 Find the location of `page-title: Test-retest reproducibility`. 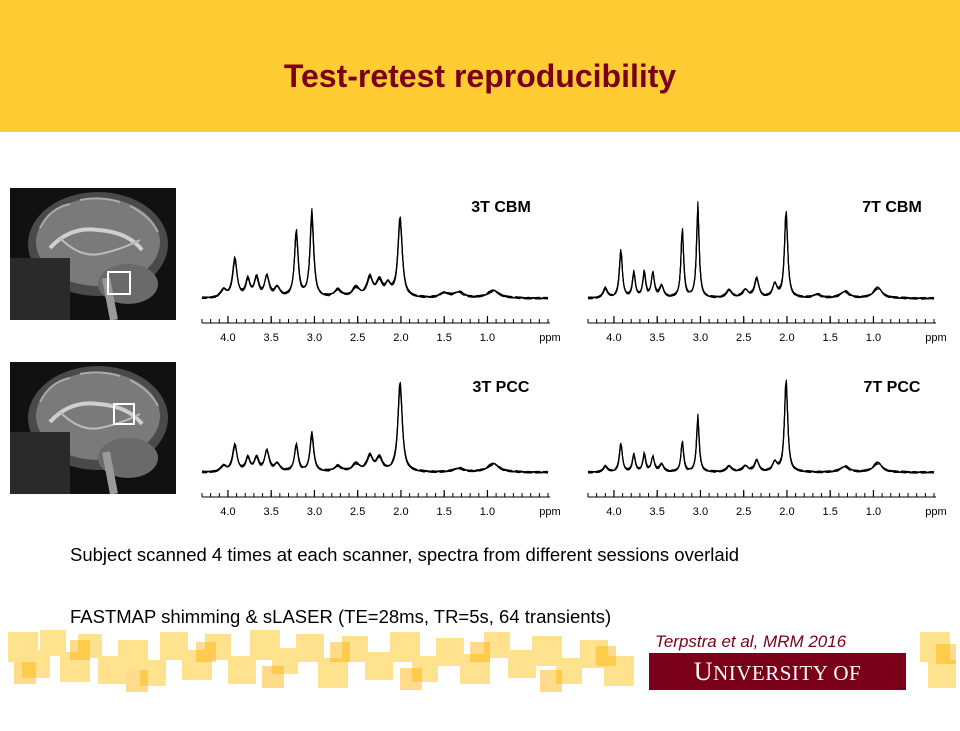

page-title: Test-retest reproducibility is located at coordinates (480, 76).